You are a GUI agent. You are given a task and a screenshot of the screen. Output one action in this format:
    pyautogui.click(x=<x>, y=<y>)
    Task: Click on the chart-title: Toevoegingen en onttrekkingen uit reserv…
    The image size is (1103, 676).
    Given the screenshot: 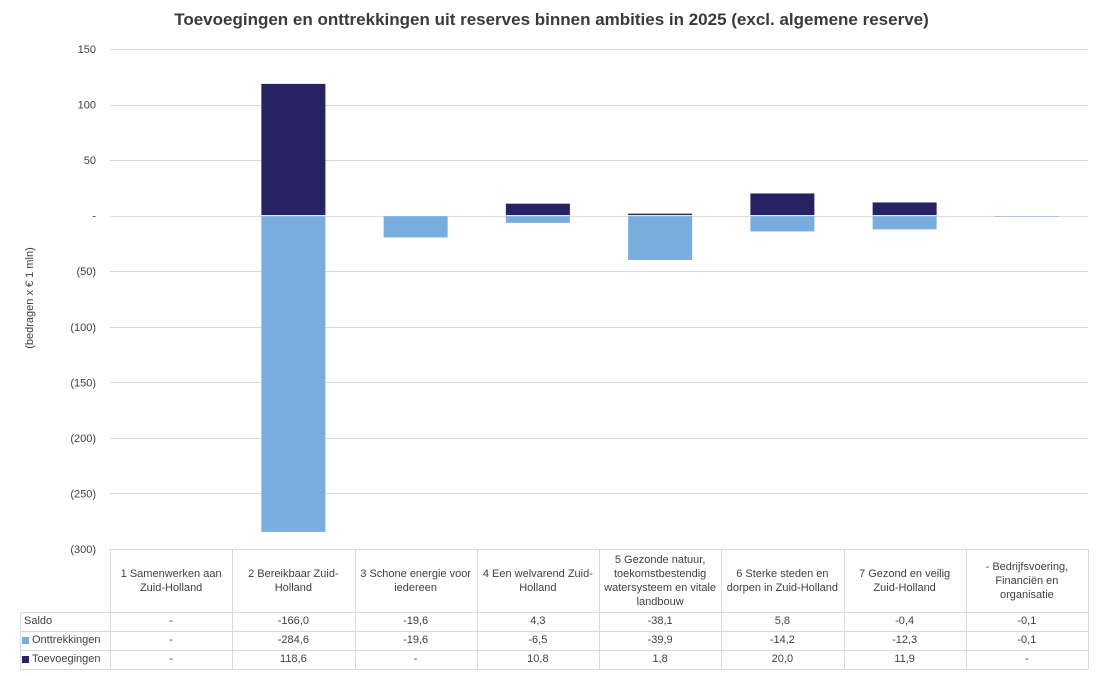 What is the action you would take?
    pyautogui.click(x=551, y=19)
    